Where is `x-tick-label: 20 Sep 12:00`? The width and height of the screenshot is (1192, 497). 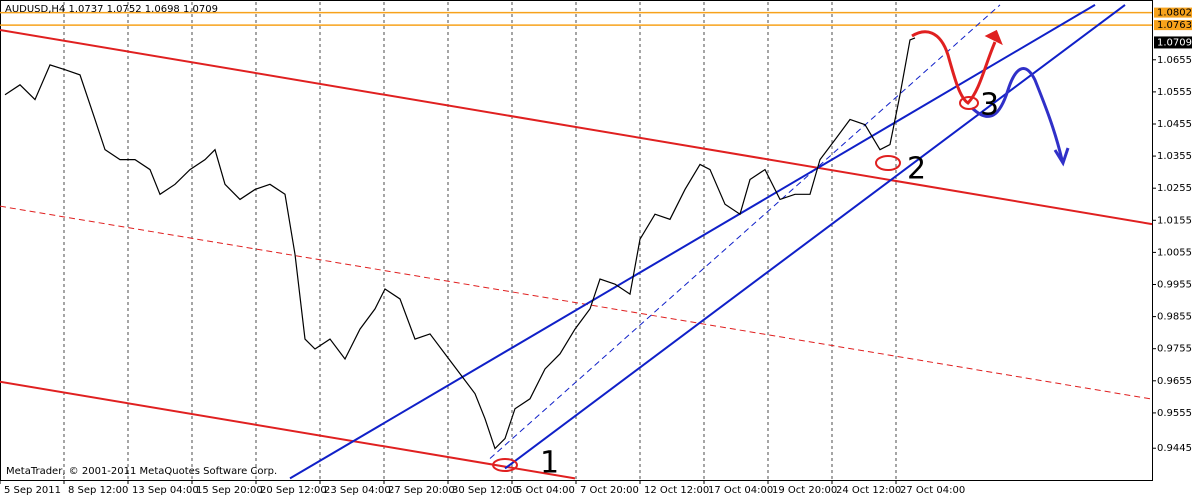
x-tick-label: 20 Sep 12:00 is located at coordinates (293, 490).